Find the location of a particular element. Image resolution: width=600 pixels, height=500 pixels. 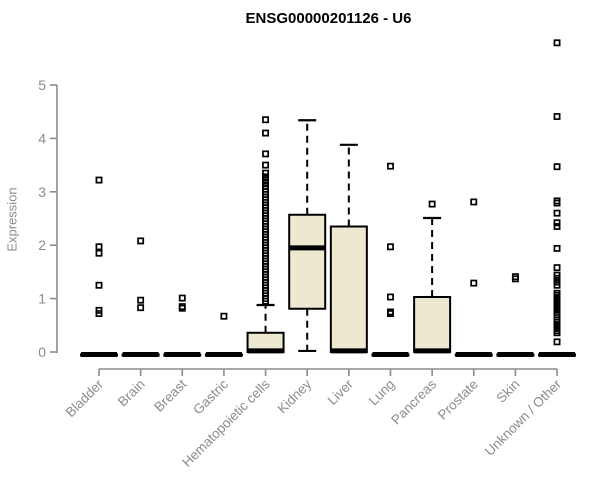

x-tick-label: Brain is located at coordinates (131, 393).